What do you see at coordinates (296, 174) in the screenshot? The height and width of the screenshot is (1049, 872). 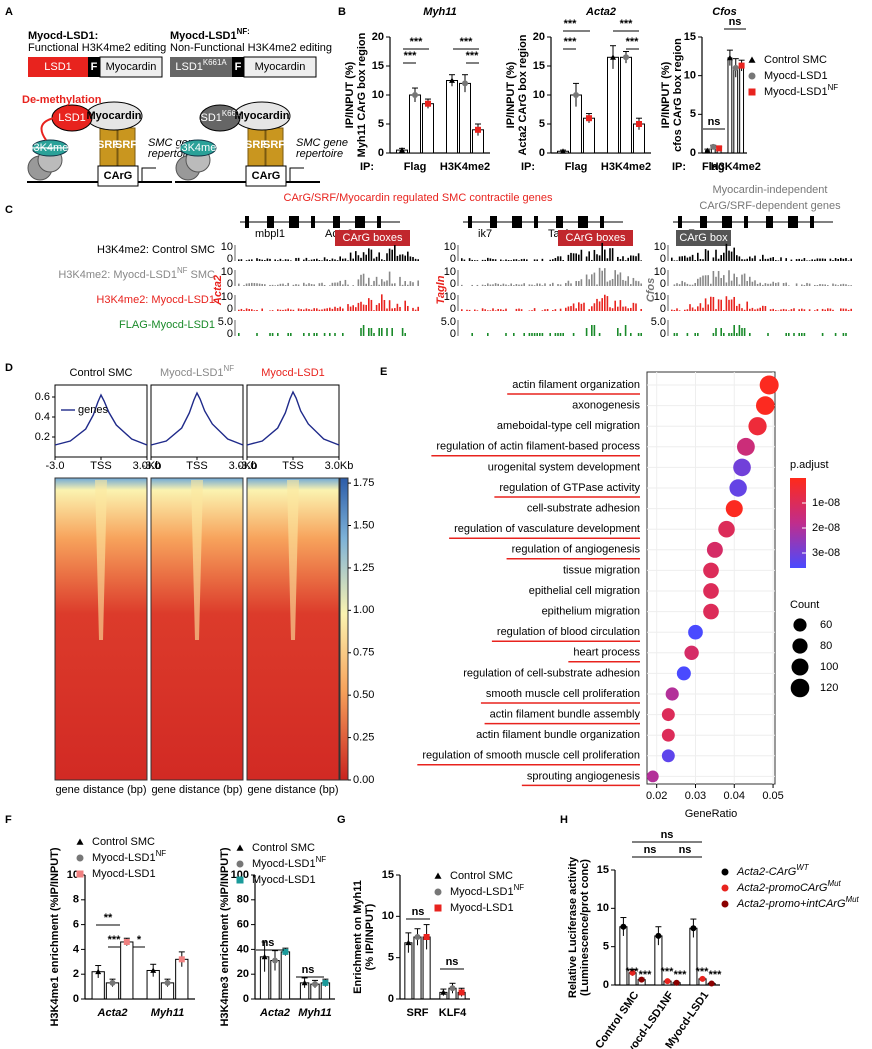 I see `arrow` at bounding box center [296, 174].